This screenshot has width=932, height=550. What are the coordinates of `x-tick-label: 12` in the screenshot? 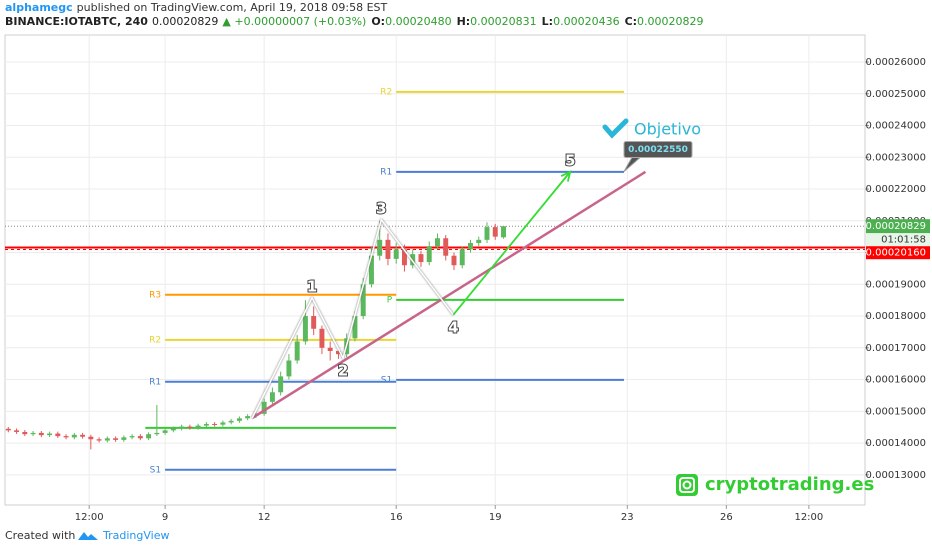 It's located at (264, 517).